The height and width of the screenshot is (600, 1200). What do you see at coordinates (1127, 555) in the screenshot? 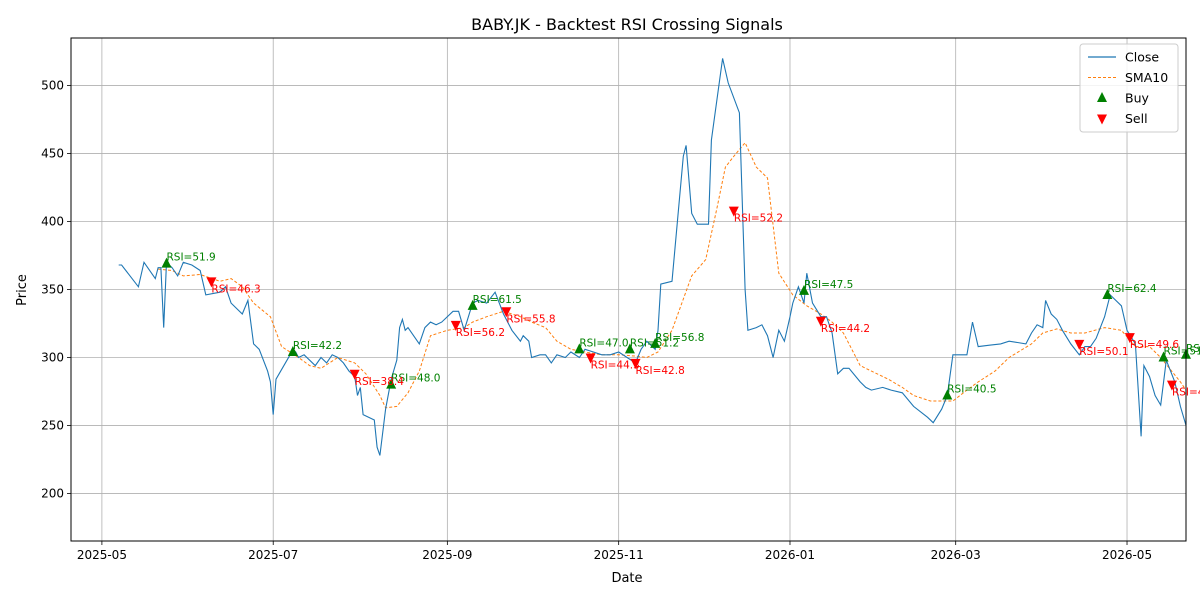
I see `x-tick-label: 2026-05` at bounding box center [1127, 555].